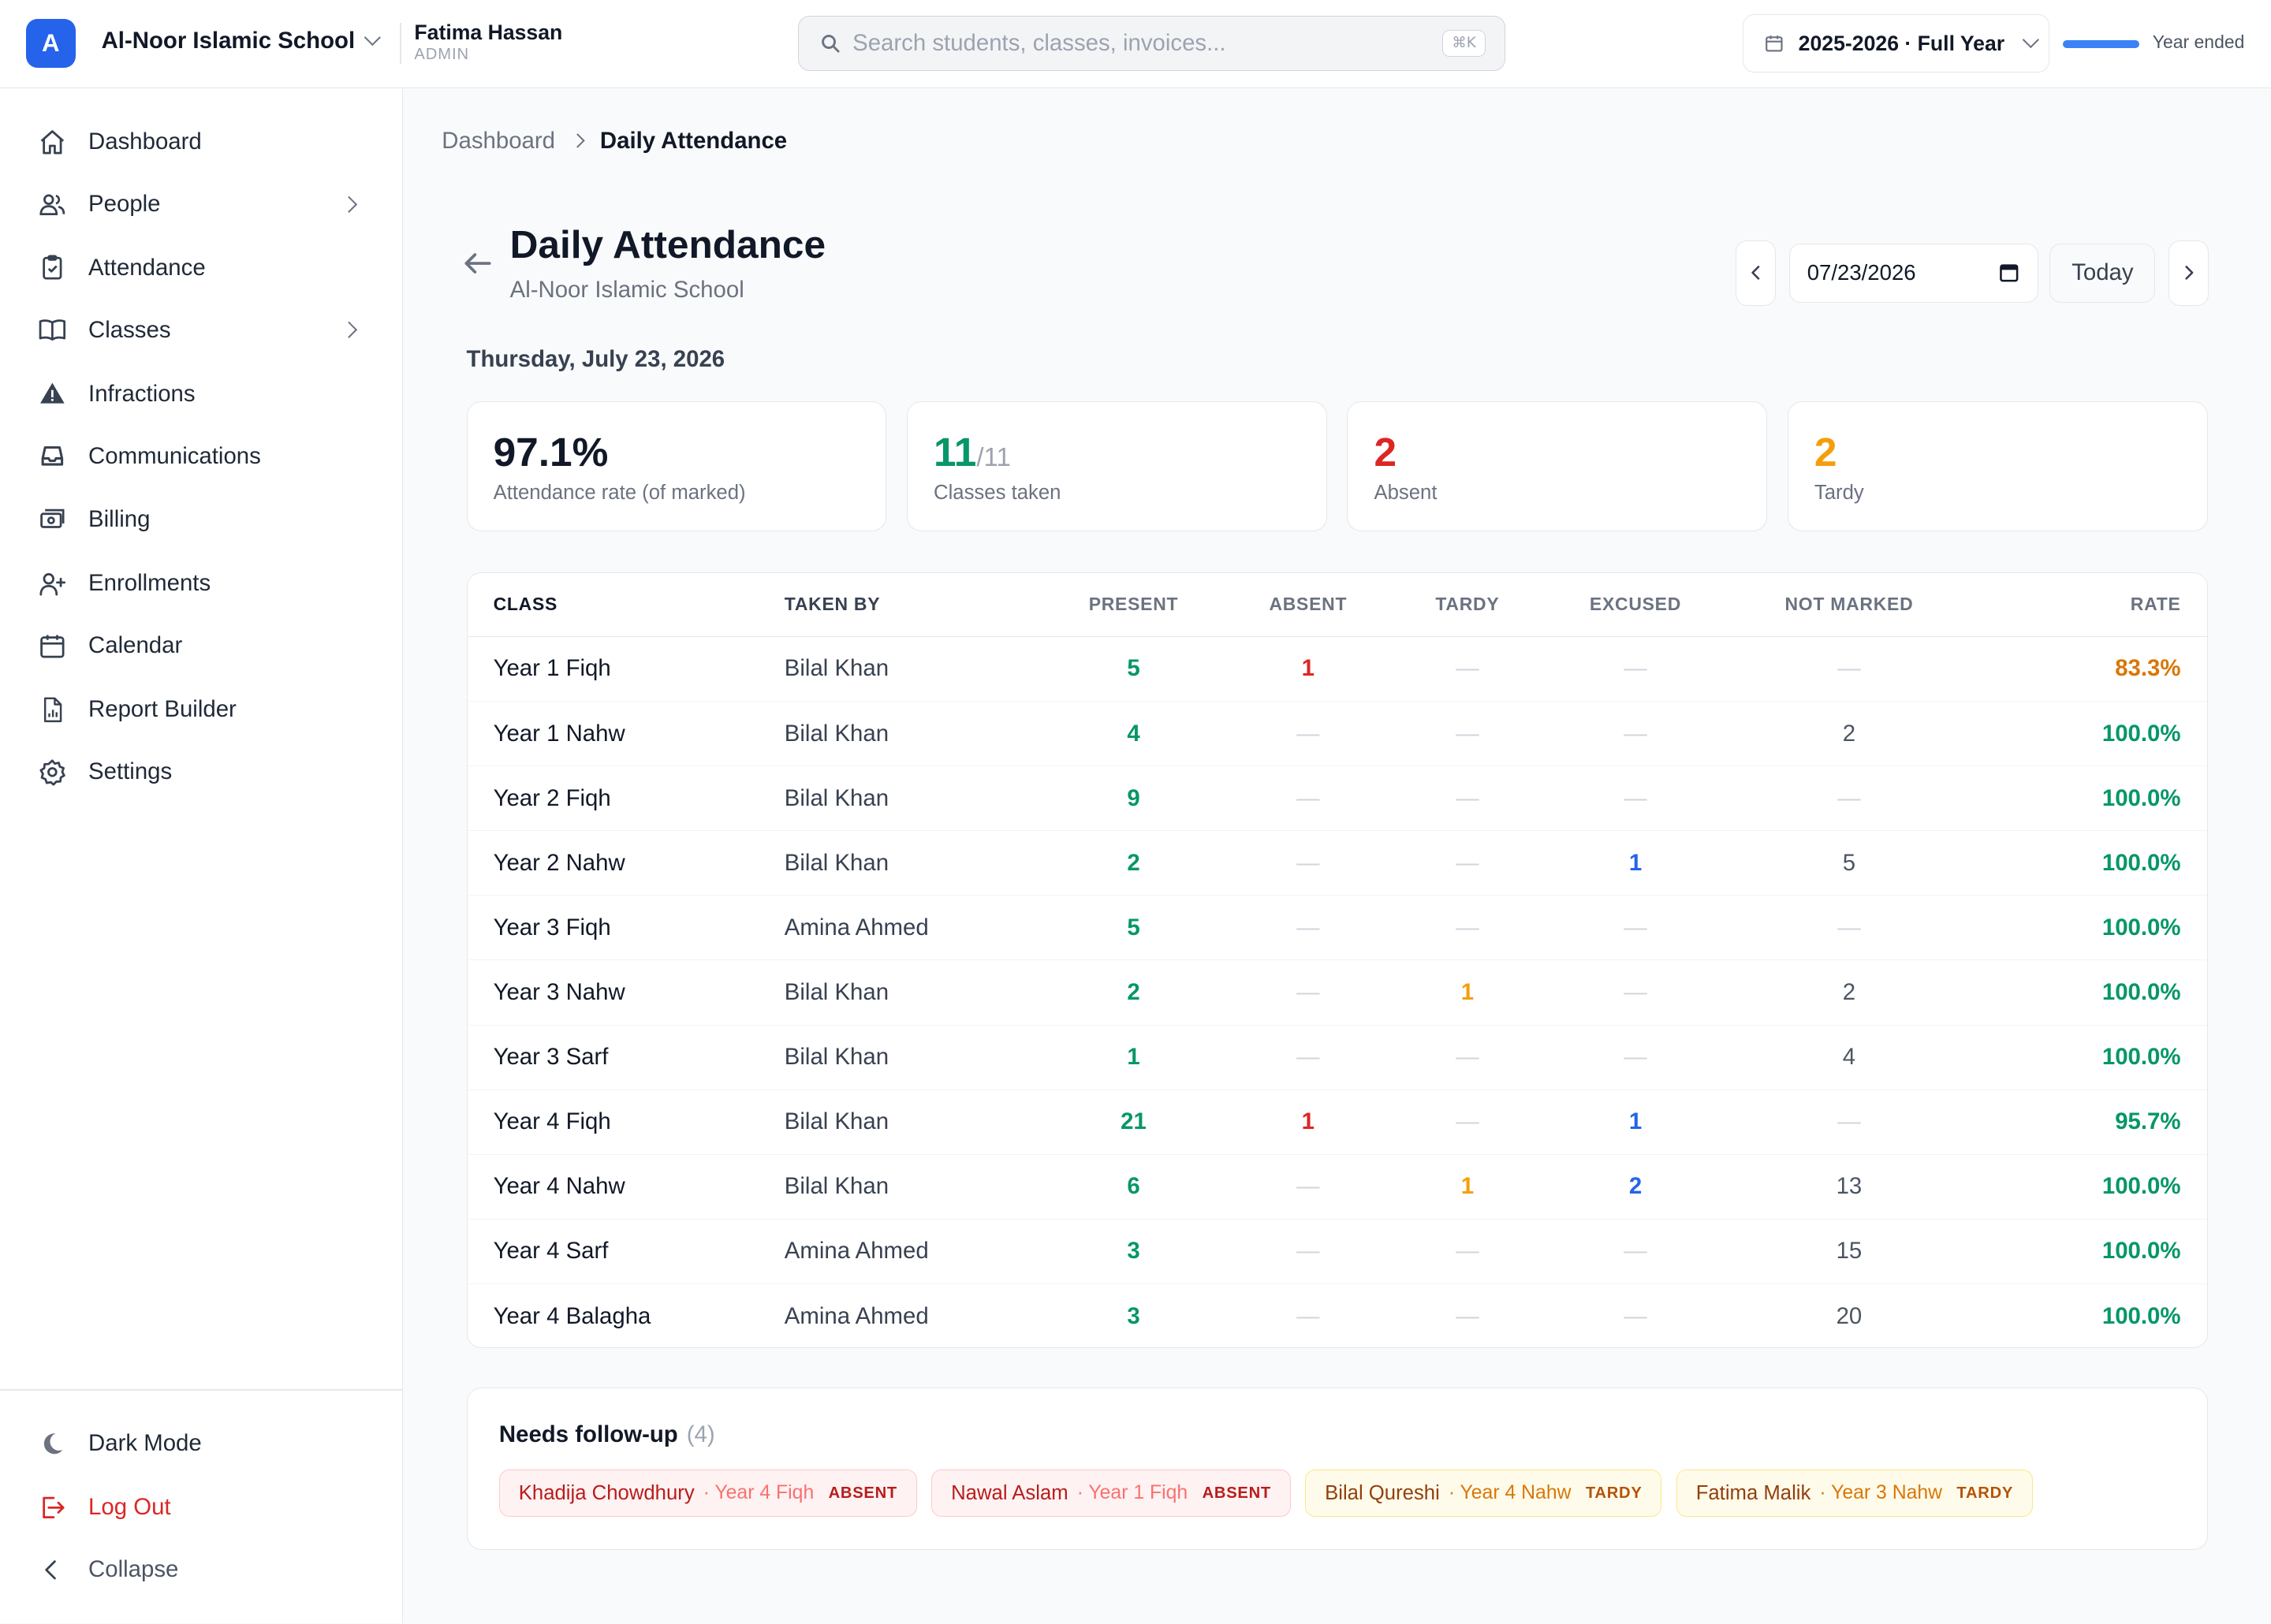  Describe the element at coordinates (1133, 669) in the screenshot. I see `cell-present: 5` at that location.